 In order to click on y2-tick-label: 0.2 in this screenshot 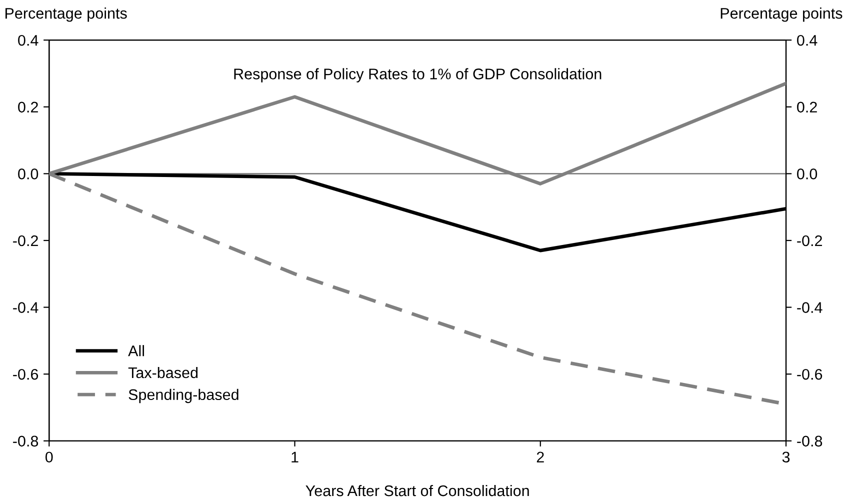, I will do `click(807, 107)`.